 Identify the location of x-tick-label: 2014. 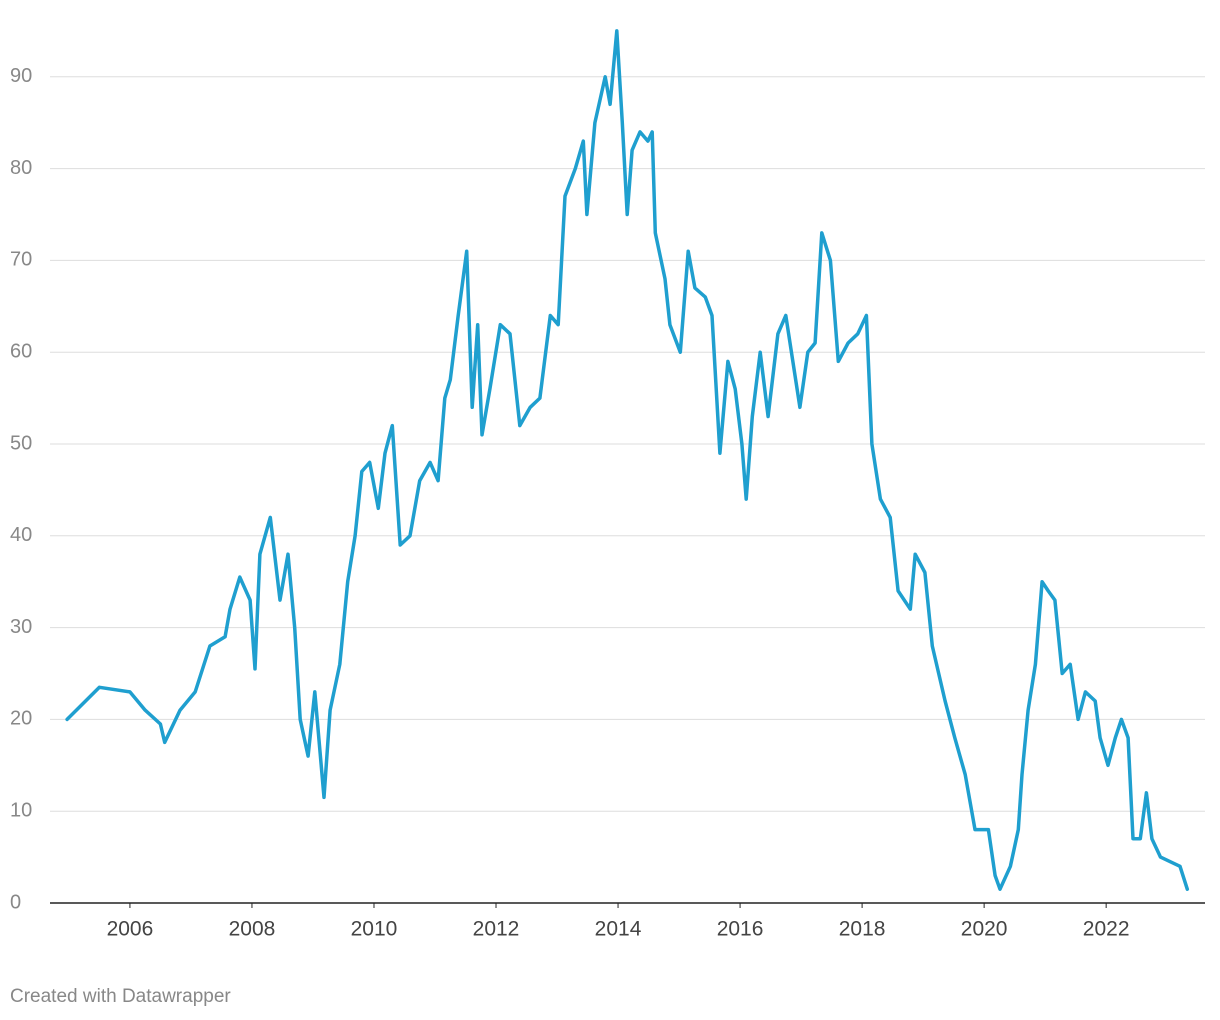
(618, 929).